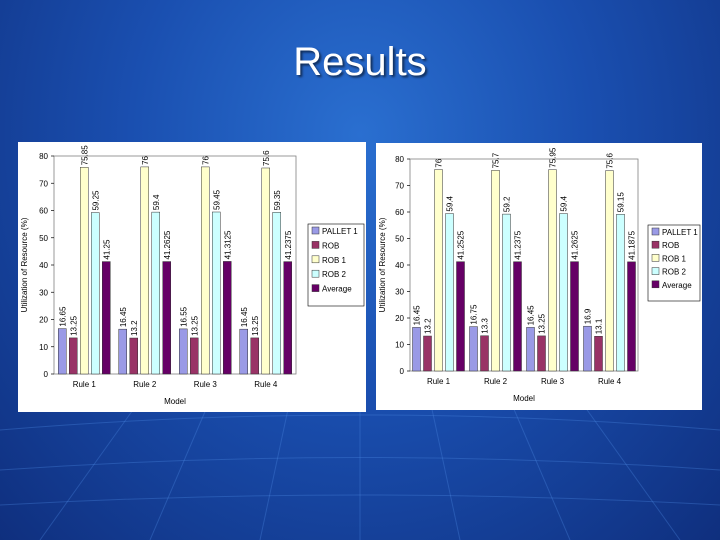 Image resolution: width=720 pixels, height=540 pixels. What do you see at coordinates (610, 381) in the screenshot?
I see `x-tick-label: Rule 4` at bounding box center [610, 381].